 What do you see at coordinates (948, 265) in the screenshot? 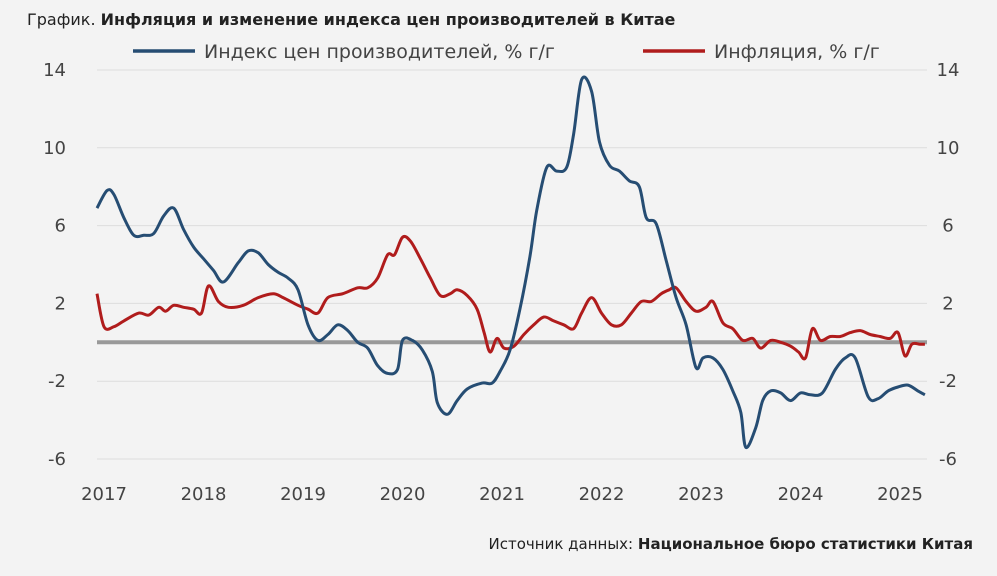
I see `y-axis-right: 14 10 6 2 -2 -6` at bounding box center [948, 265].